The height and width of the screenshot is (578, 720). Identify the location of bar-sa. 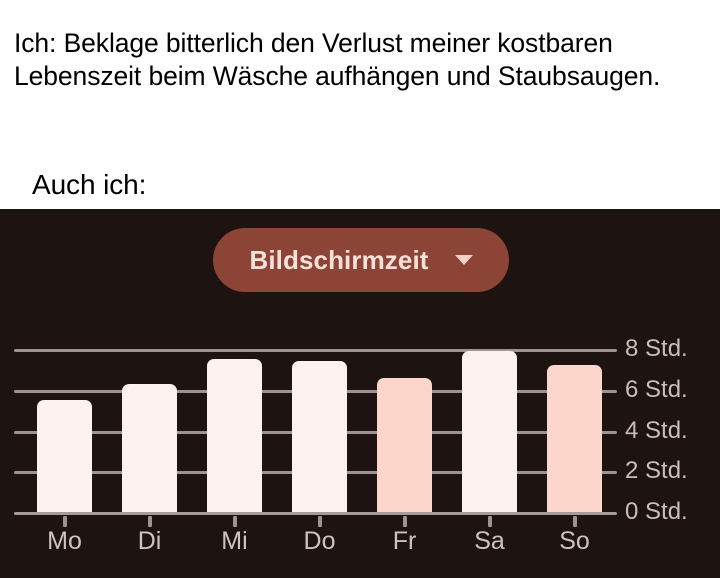
(489, 431).